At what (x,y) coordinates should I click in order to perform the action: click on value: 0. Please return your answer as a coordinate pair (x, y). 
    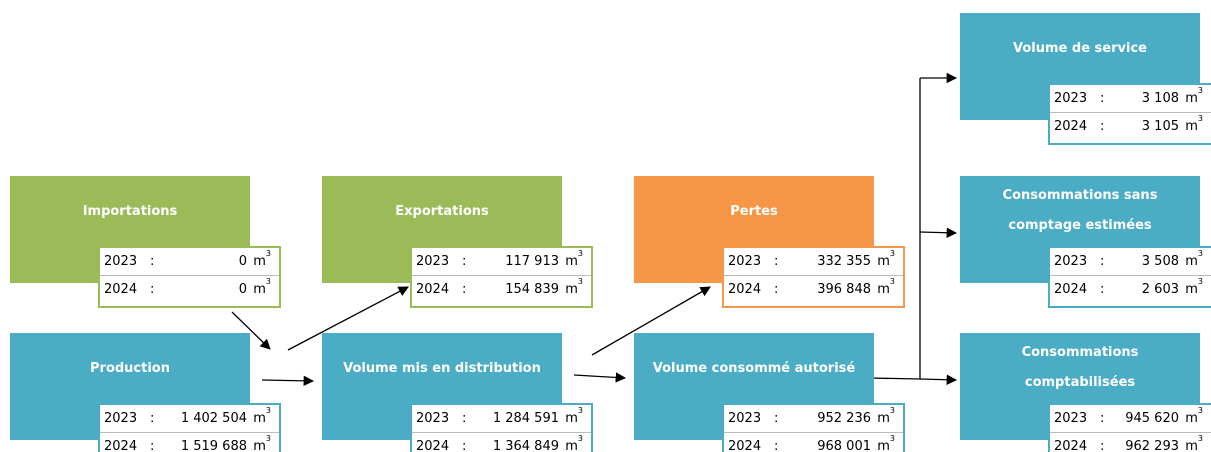
    Looking at the image, I should click on (242, 261).